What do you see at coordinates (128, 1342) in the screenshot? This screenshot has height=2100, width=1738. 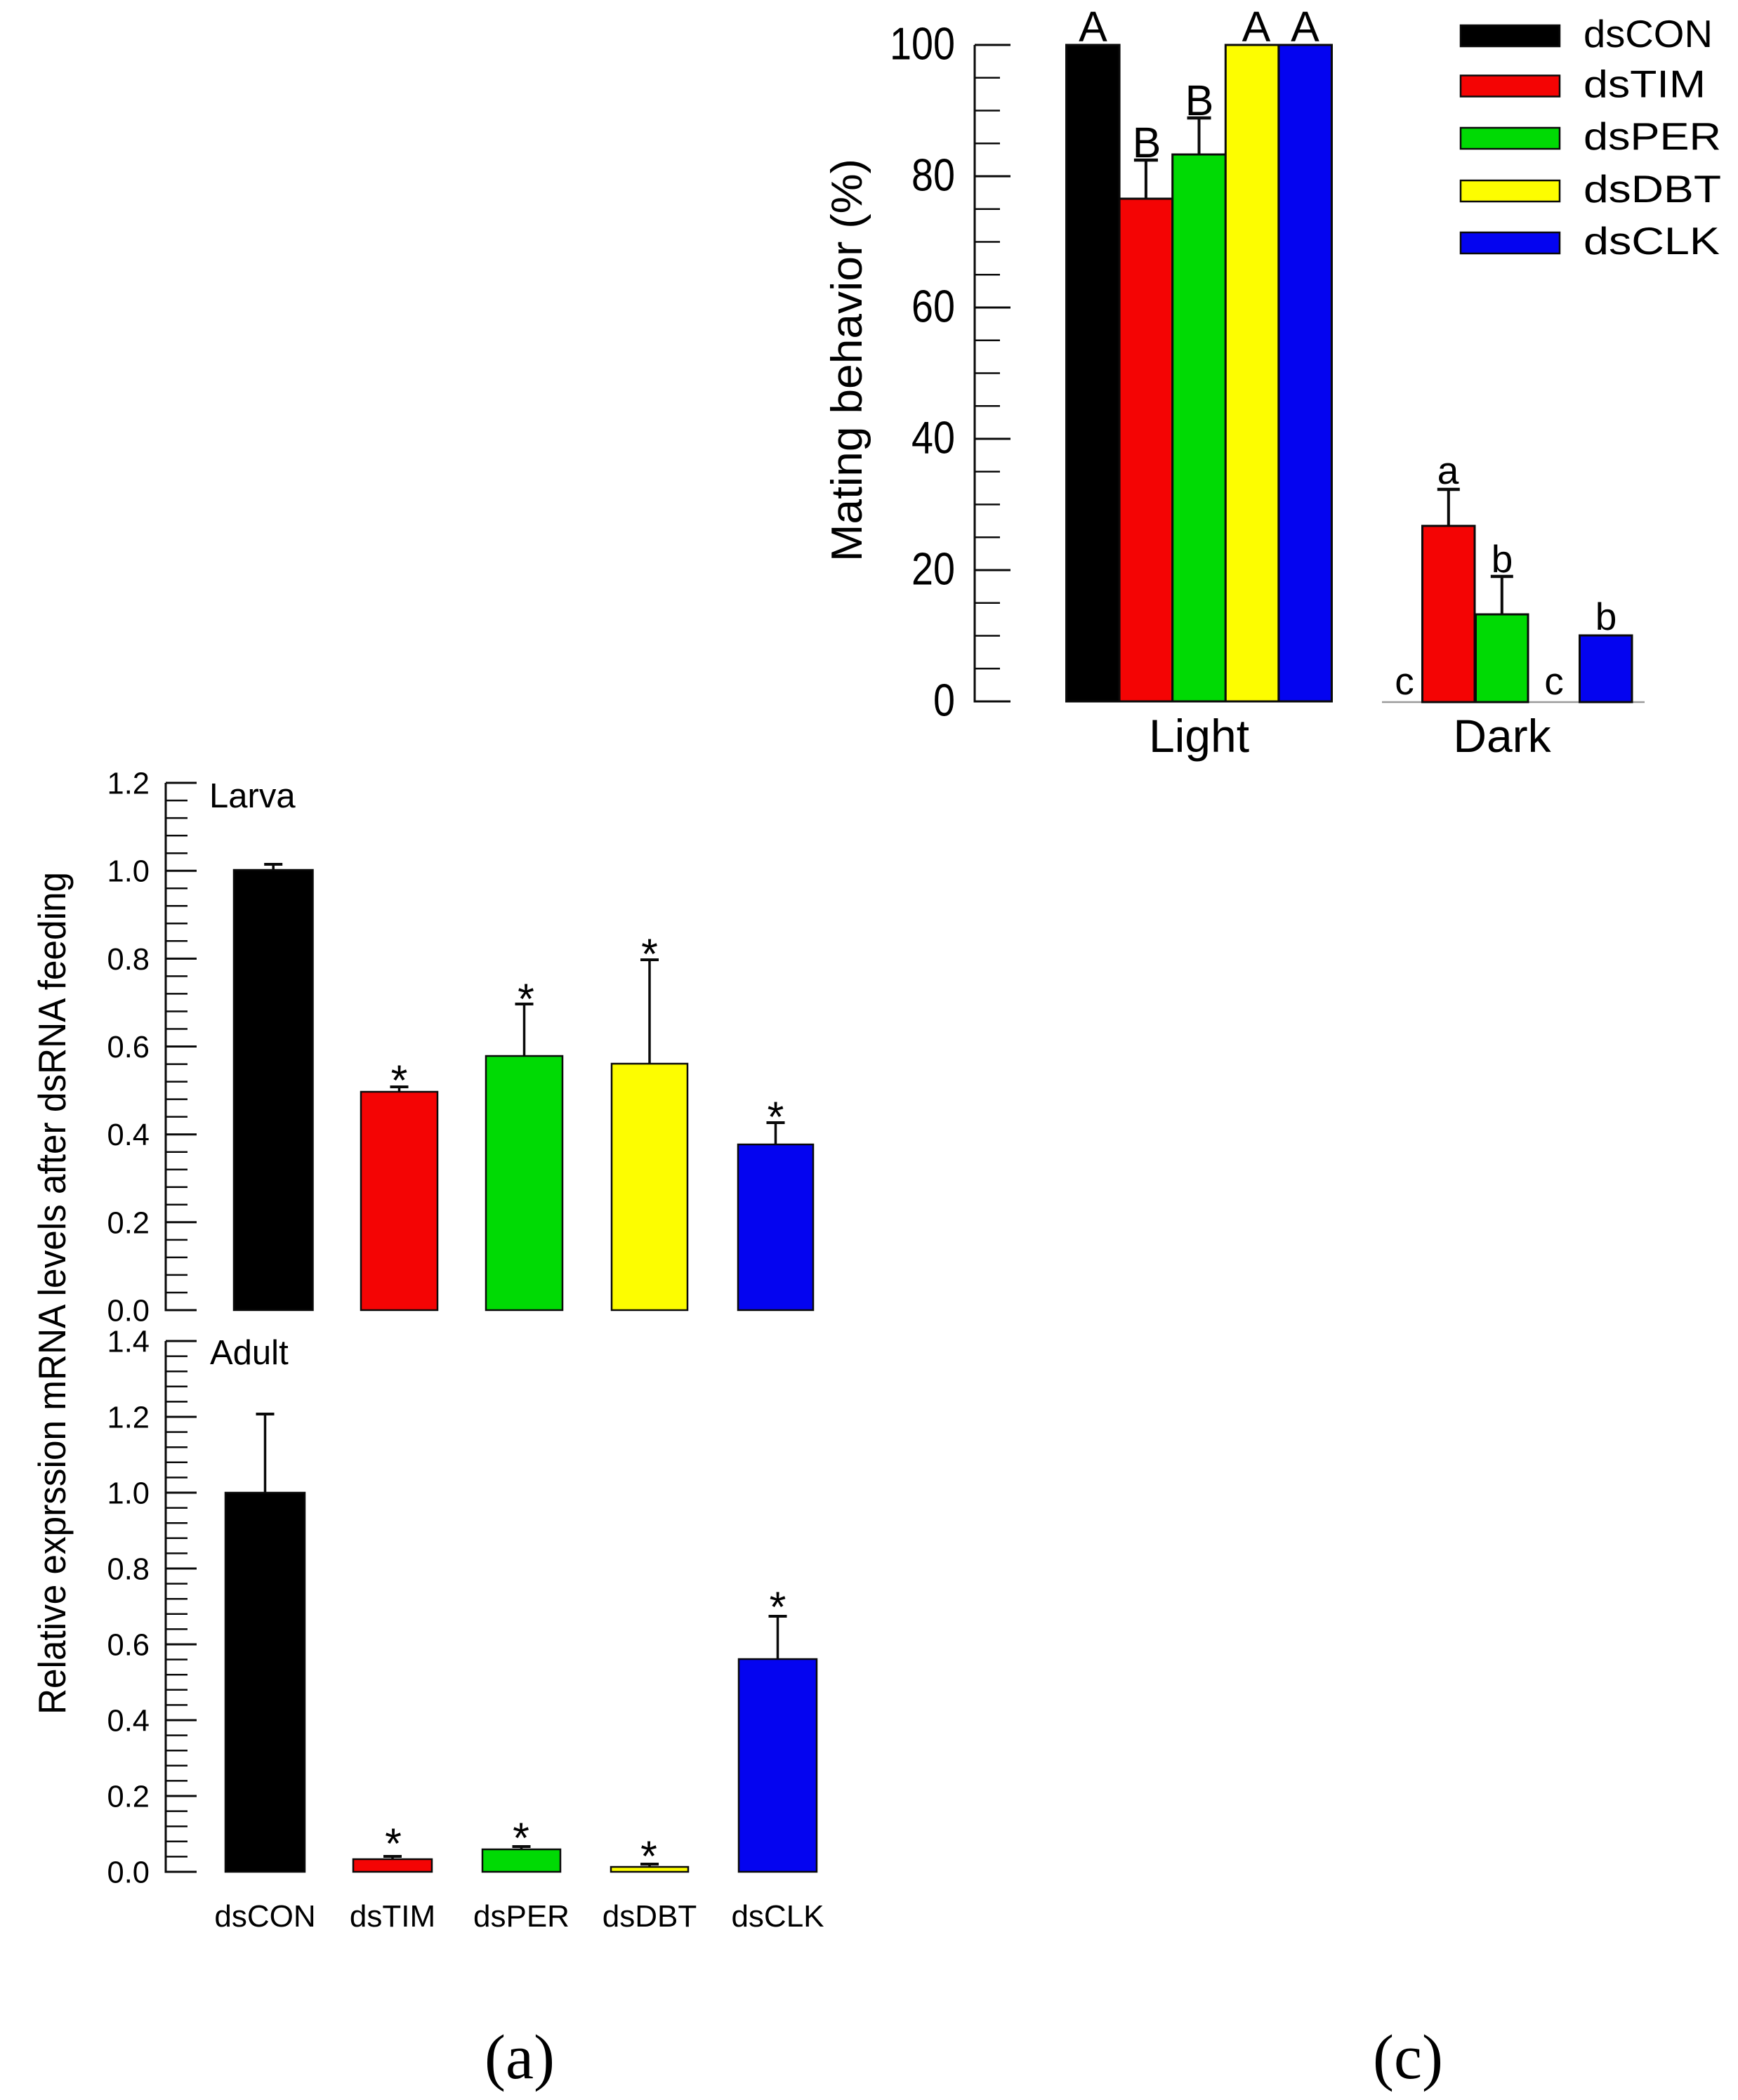 I see `svg-text: 1.4` at bounding box center [128, 1342].